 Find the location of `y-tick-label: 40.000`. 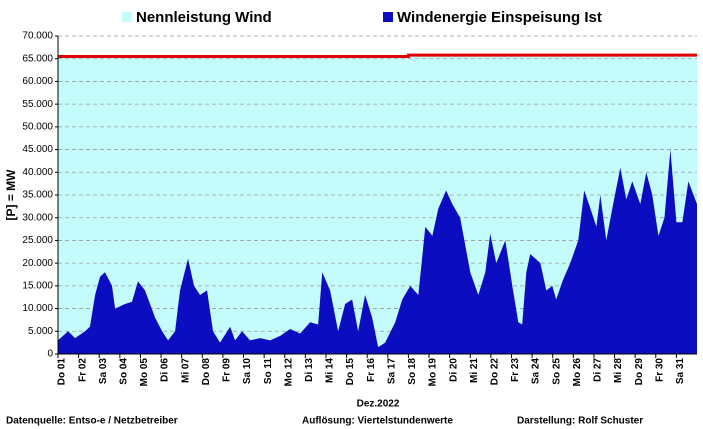

y-tick-label: 40.000 is located at coordinates (37, 172).